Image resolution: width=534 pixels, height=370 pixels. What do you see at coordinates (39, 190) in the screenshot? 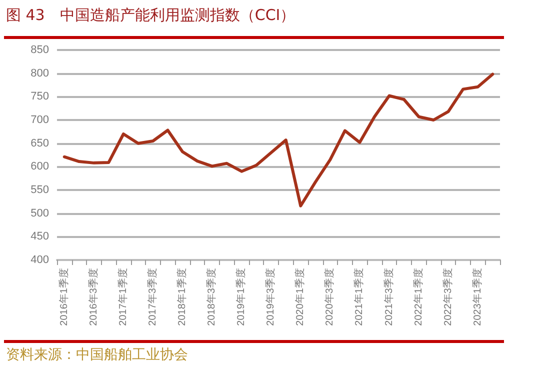
I see `y-tick-label: 550` at bounding box center [39, 190].